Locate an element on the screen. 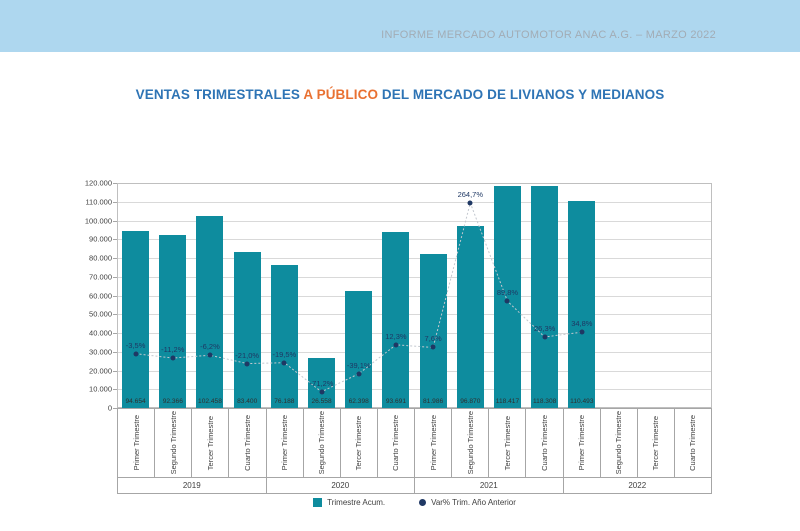 The height and width of the screenshot is (531, 800). title-part-highlight: A PÚBLICO is located at coordinates (341, 94).